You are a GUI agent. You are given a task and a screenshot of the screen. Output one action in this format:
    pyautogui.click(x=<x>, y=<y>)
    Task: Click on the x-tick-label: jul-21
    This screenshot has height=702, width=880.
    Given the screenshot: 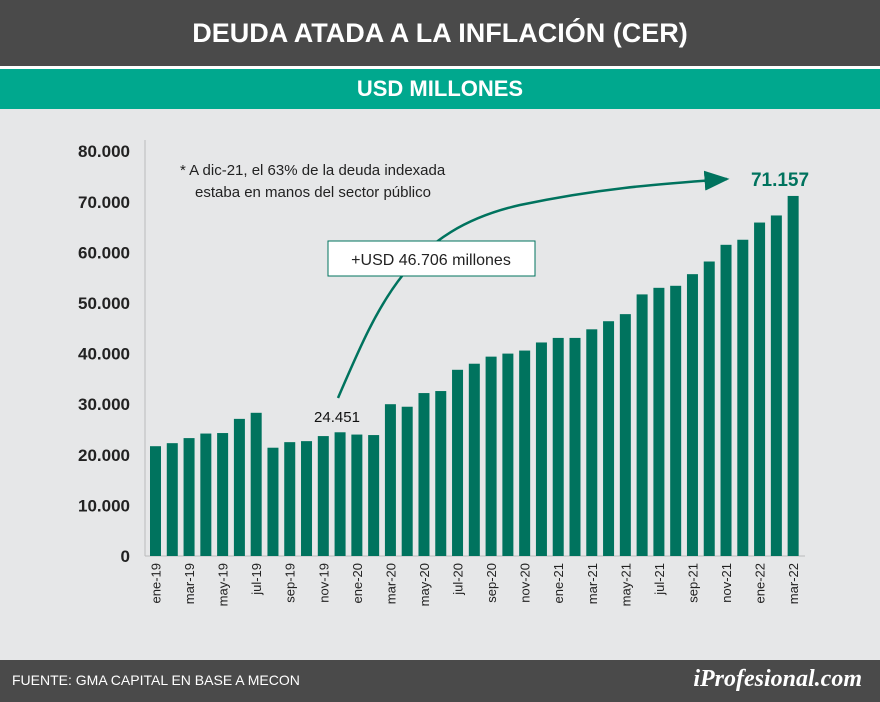 What is the action you would take?
    pyautogui.click(x=659, y=579)
    